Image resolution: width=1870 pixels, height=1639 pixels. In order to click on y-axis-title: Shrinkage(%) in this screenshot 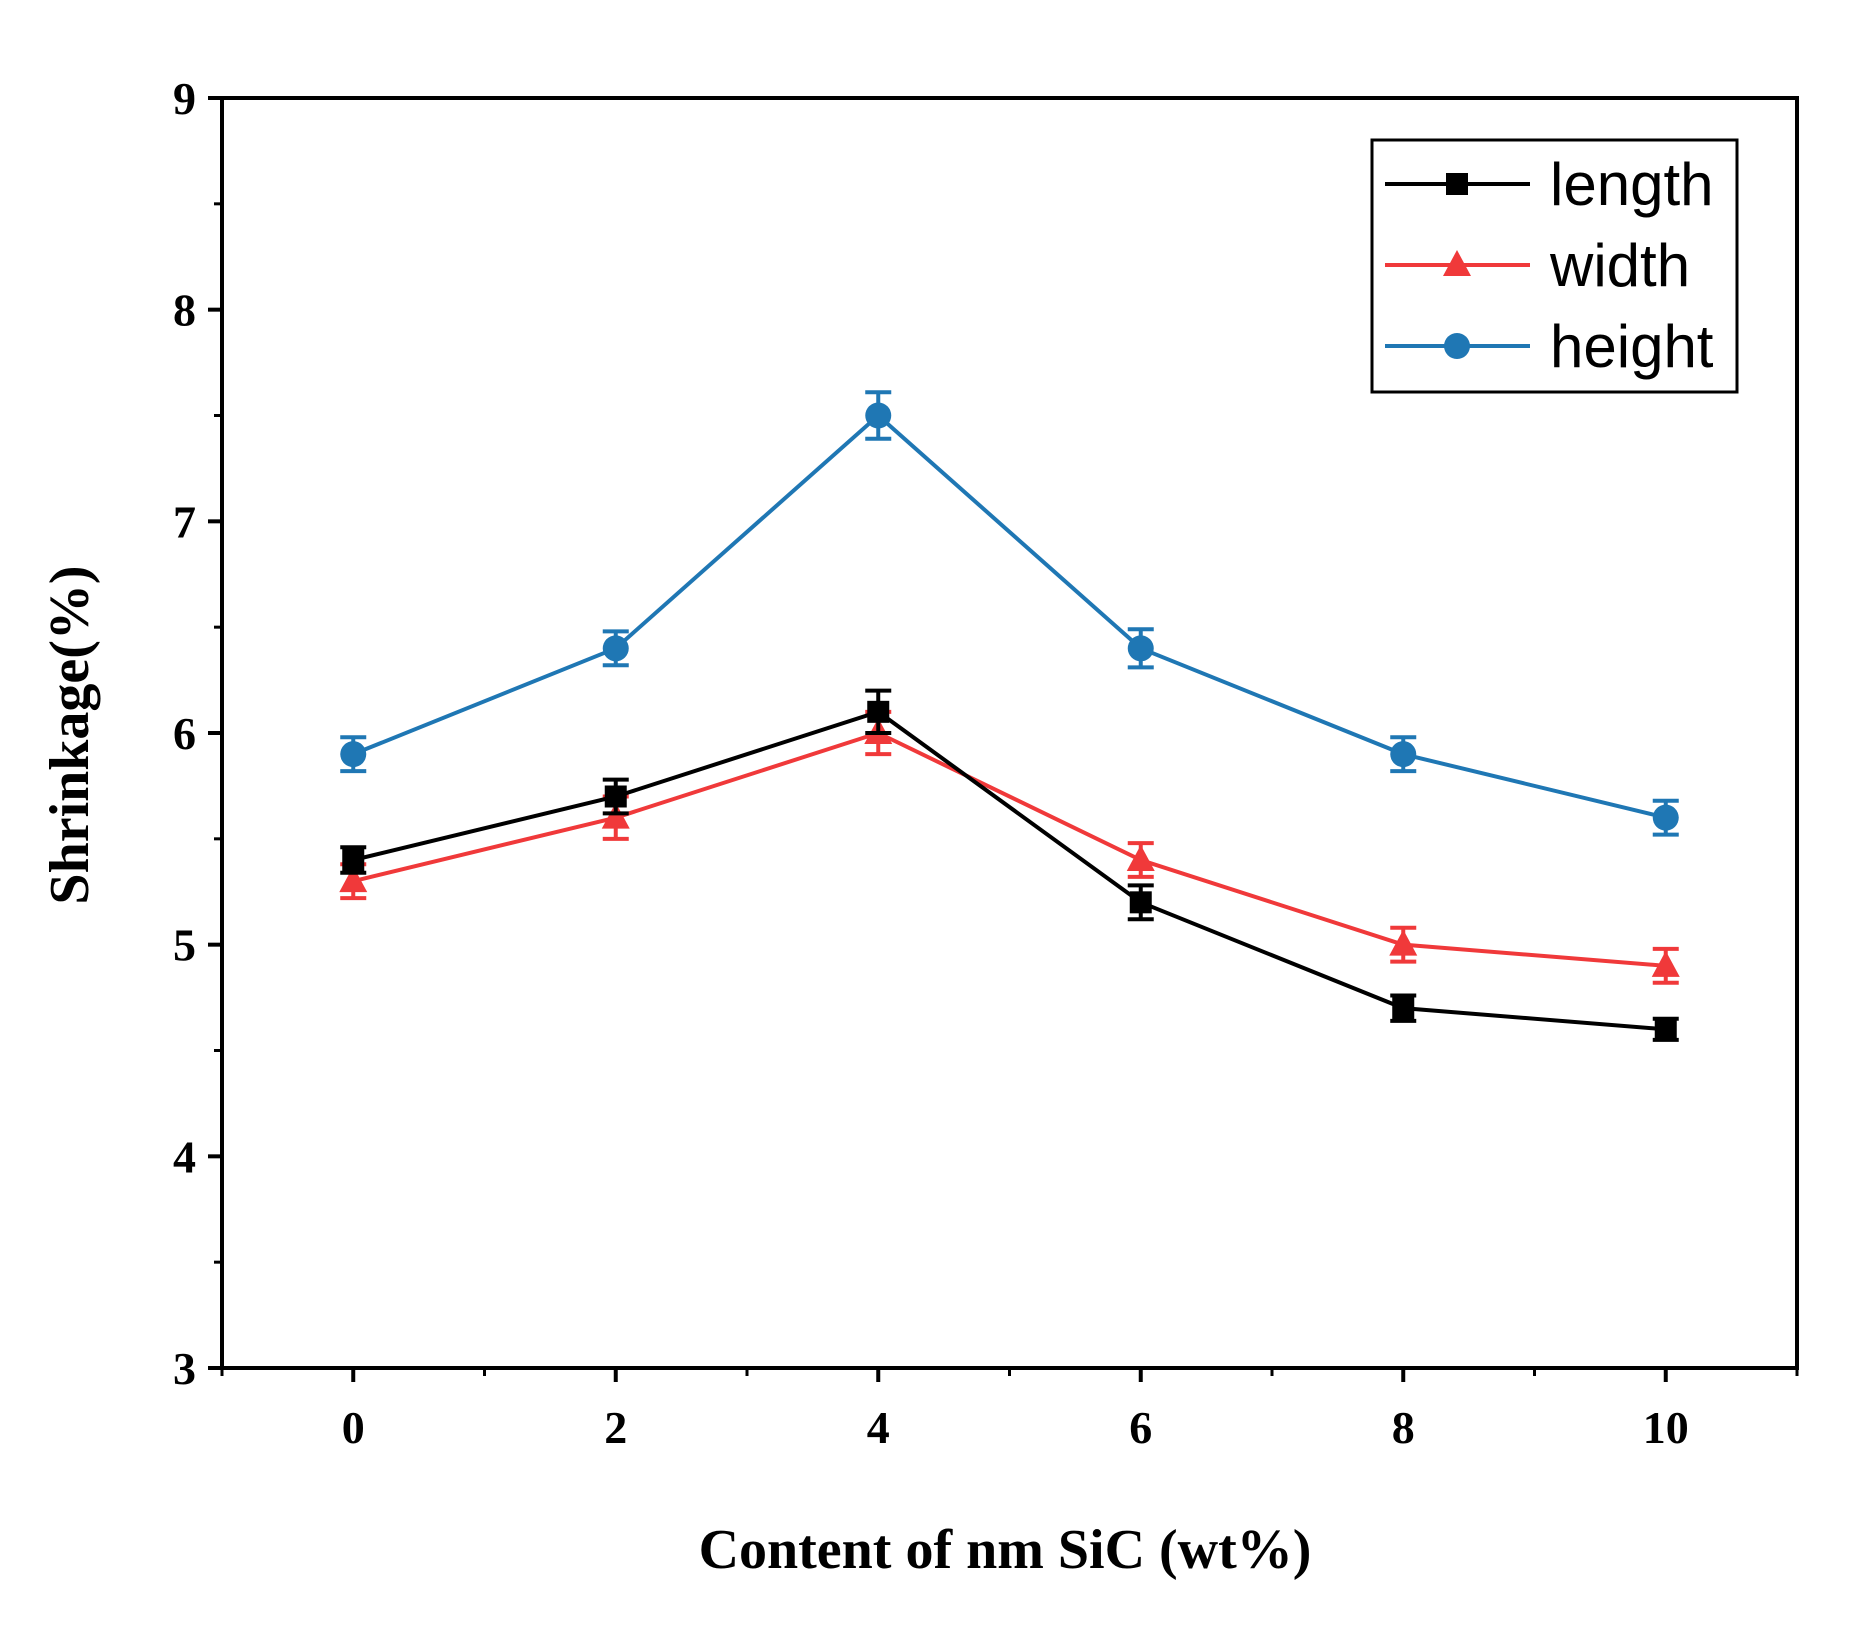, I will do `click(70, 734)`.